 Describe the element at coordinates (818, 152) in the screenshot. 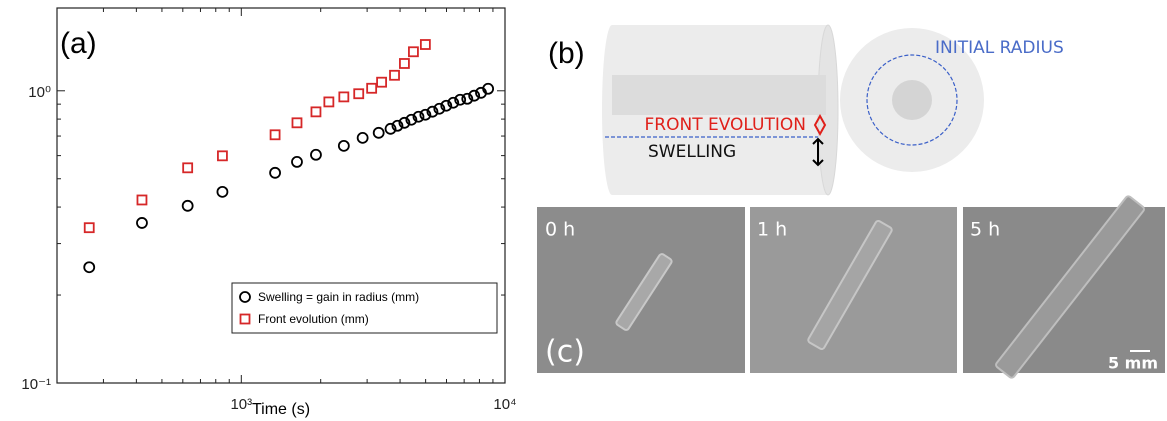

I see `swelling-arrow` at that location.